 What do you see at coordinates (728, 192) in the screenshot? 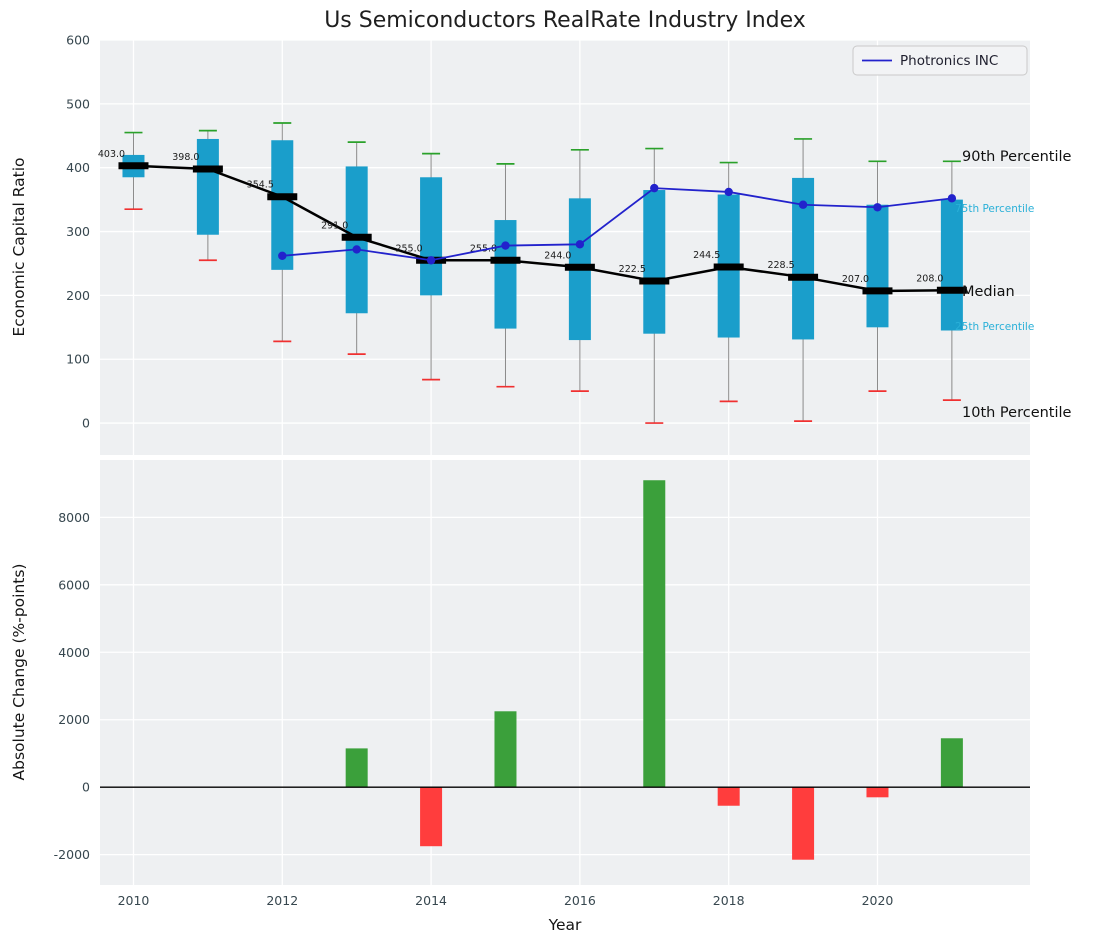
I see `photronics-marker-2018` at bounding box center [728, 192].